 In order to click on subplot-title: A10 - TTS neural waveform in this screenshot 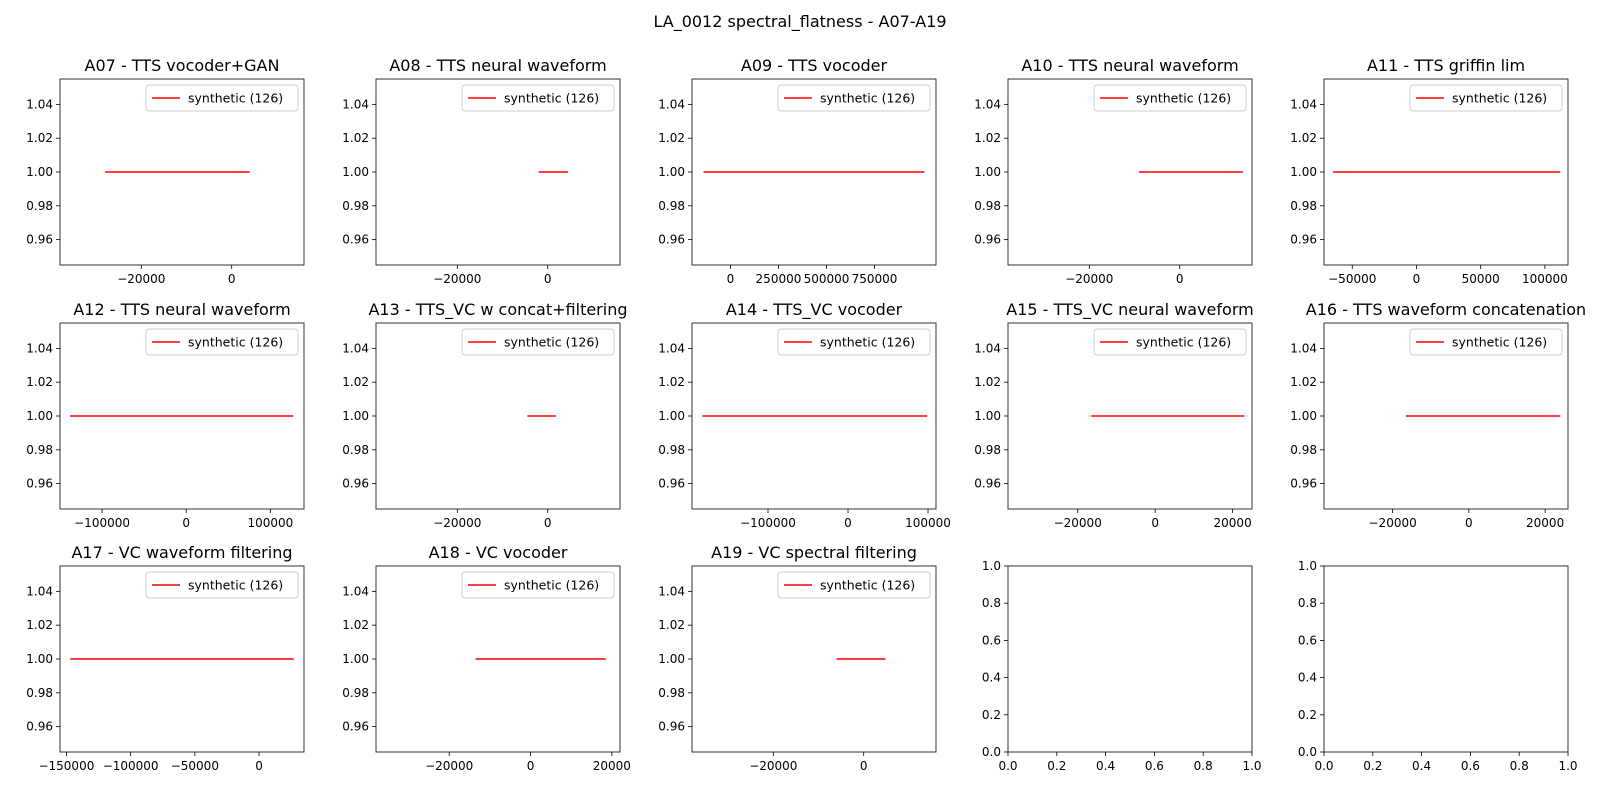, I will do `click(1129, 65)`.